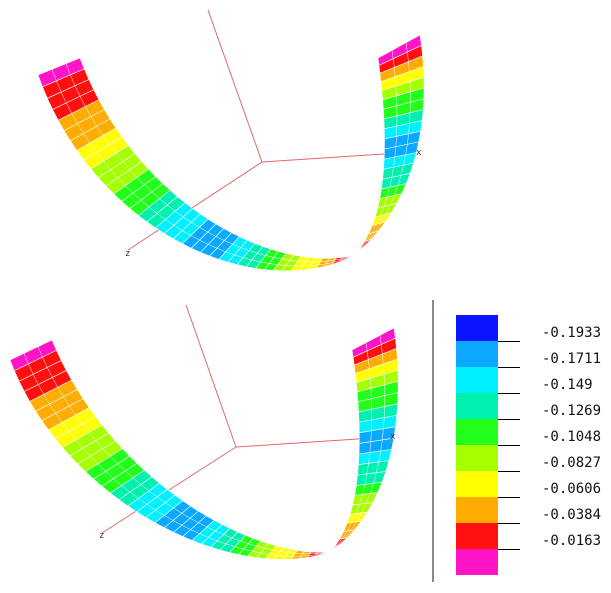  What do you see at coordinates (393, 437) in the screenshot?
I see `bottom-view-x-axis-label: x` at bounding box center [393, 437].